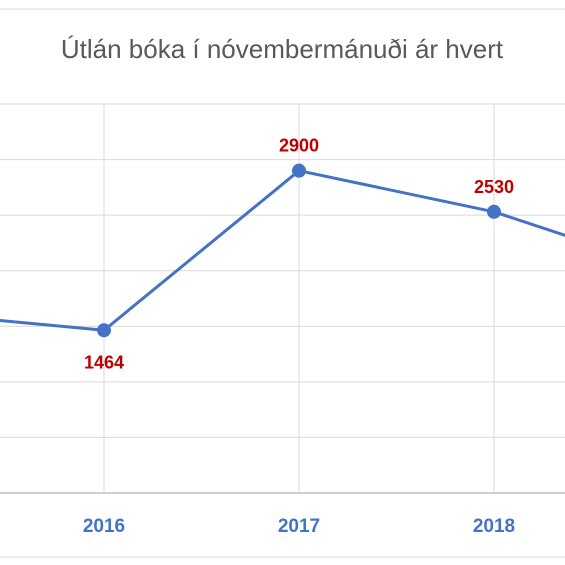 This screenshot has height=565, width=565. Describe the element at coordinates (494, 526) in the screenshot. I see `x-tick-label: 2018` at that location.